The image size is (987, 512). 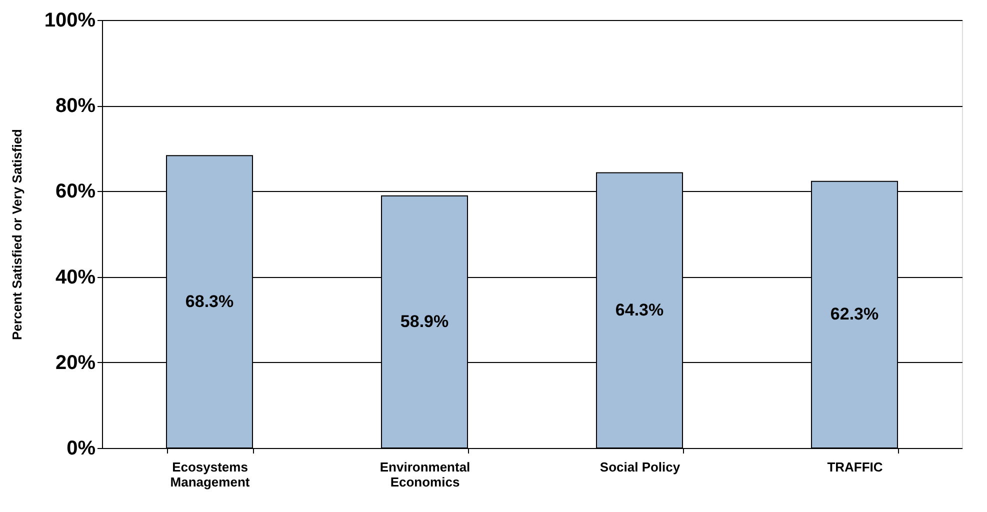 I want to click on data-label: 64.3%, so click(x=639, y=310).